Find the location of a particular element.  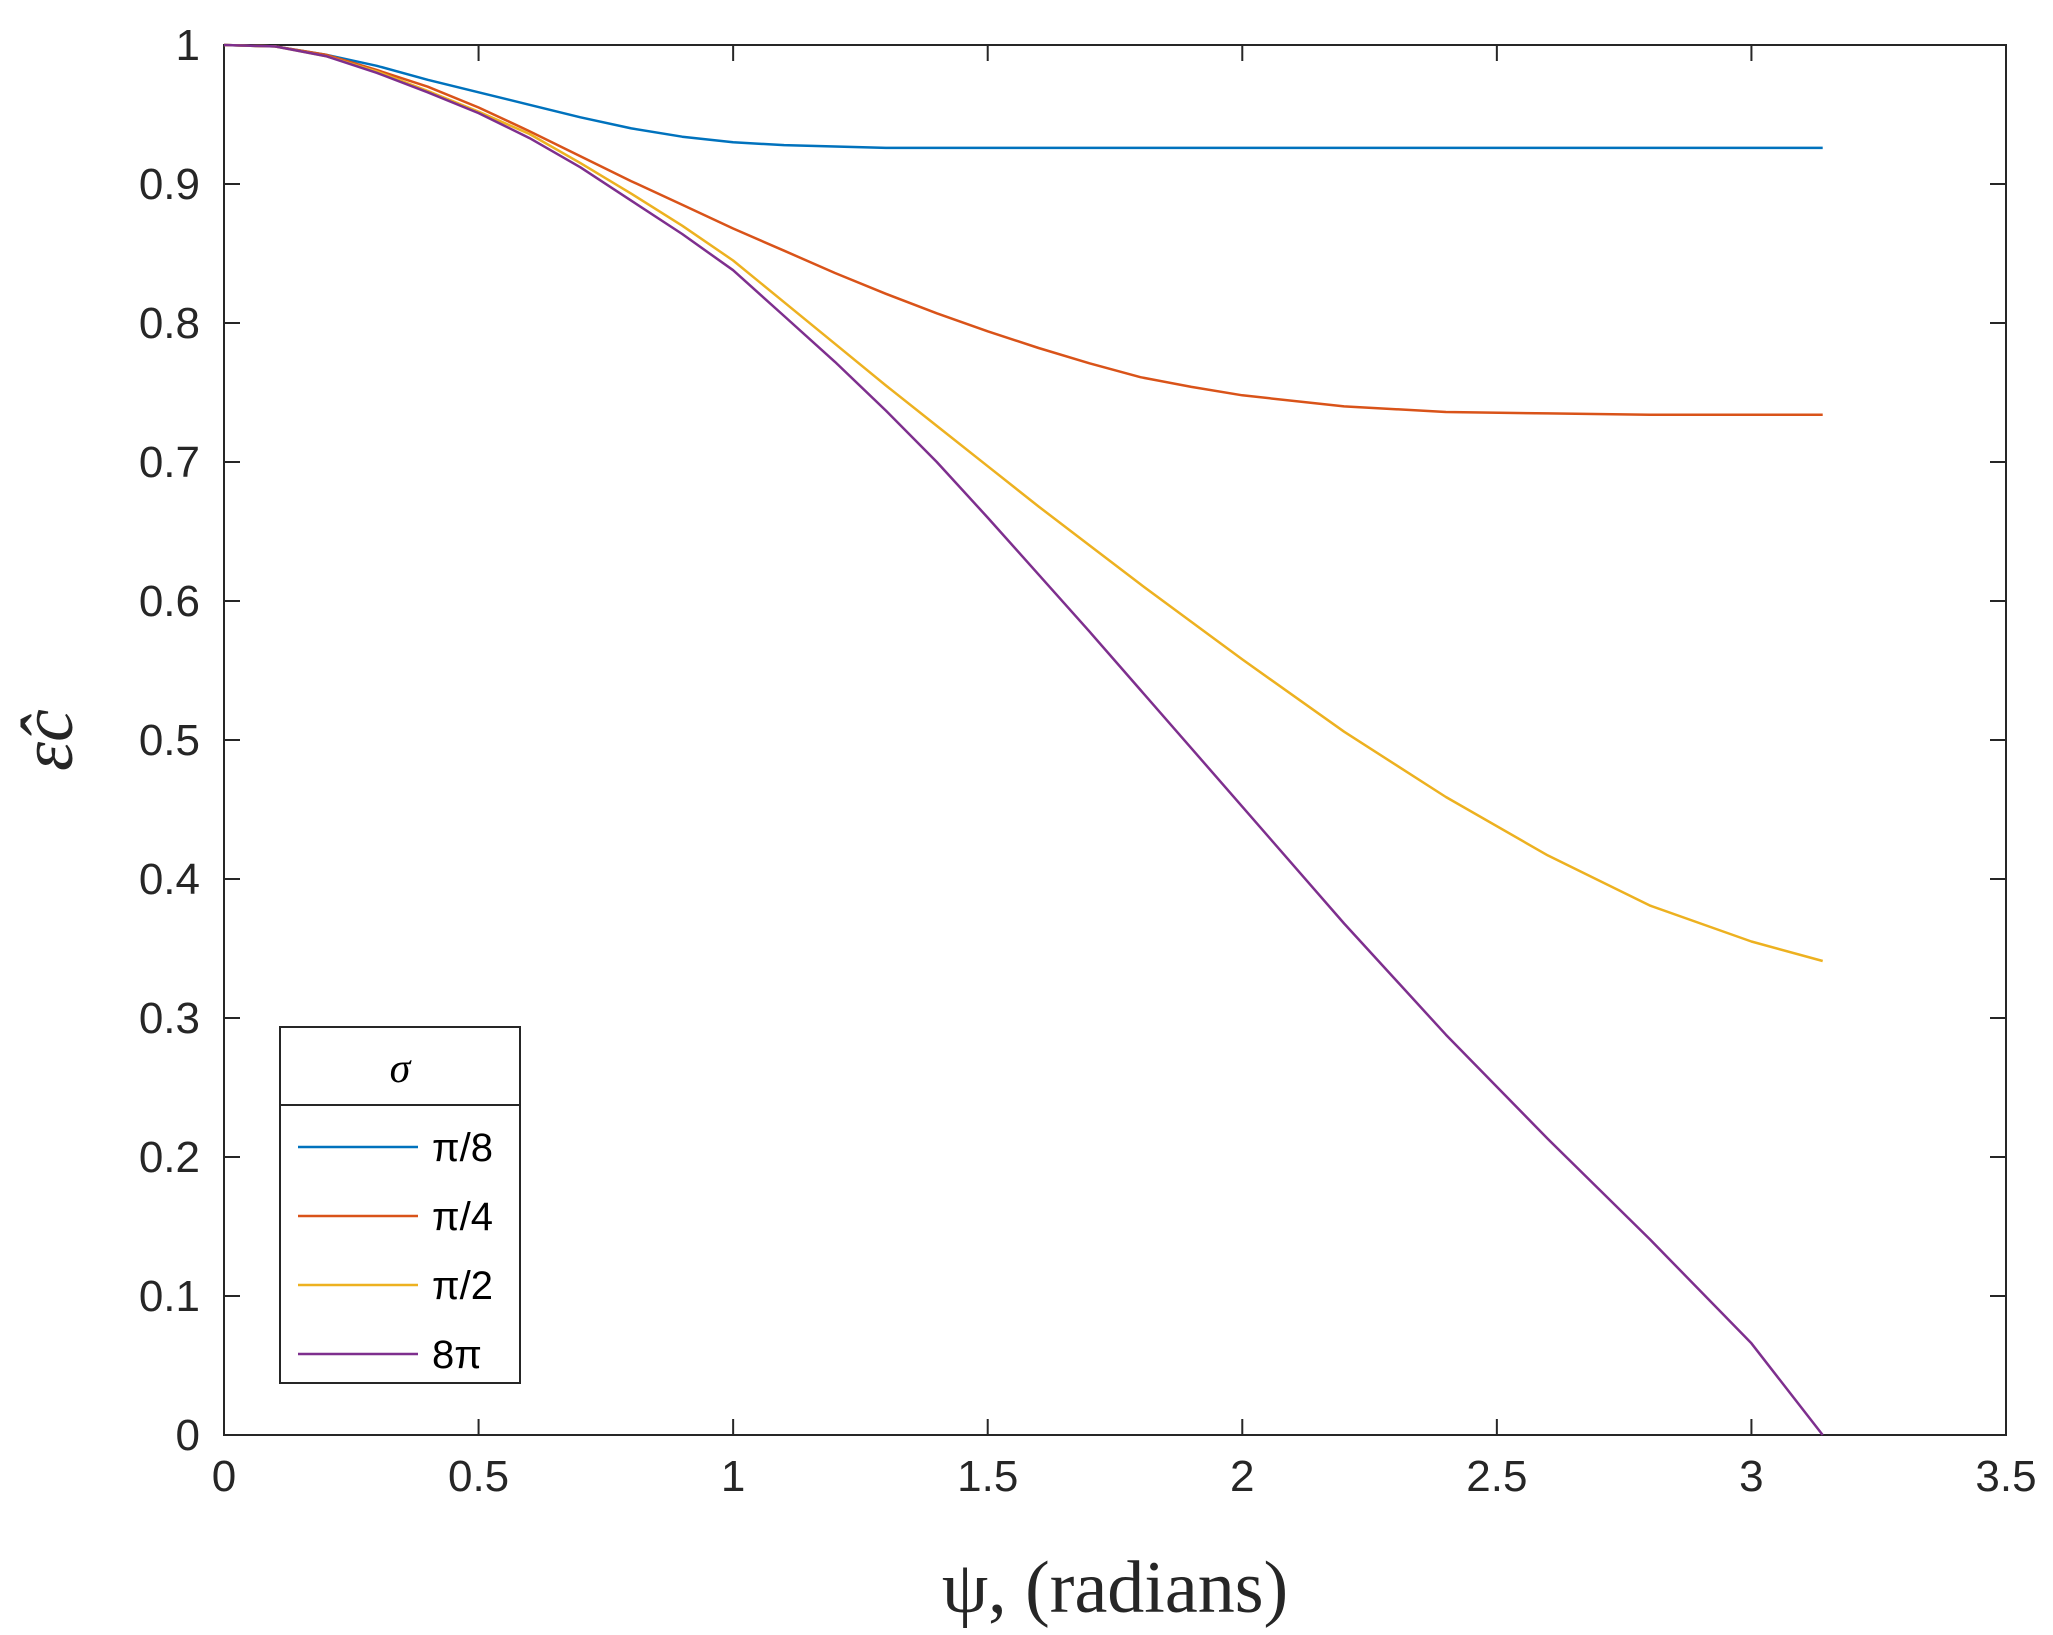

y-tick-label: 0.2 is located at coordinates (169, 1157).